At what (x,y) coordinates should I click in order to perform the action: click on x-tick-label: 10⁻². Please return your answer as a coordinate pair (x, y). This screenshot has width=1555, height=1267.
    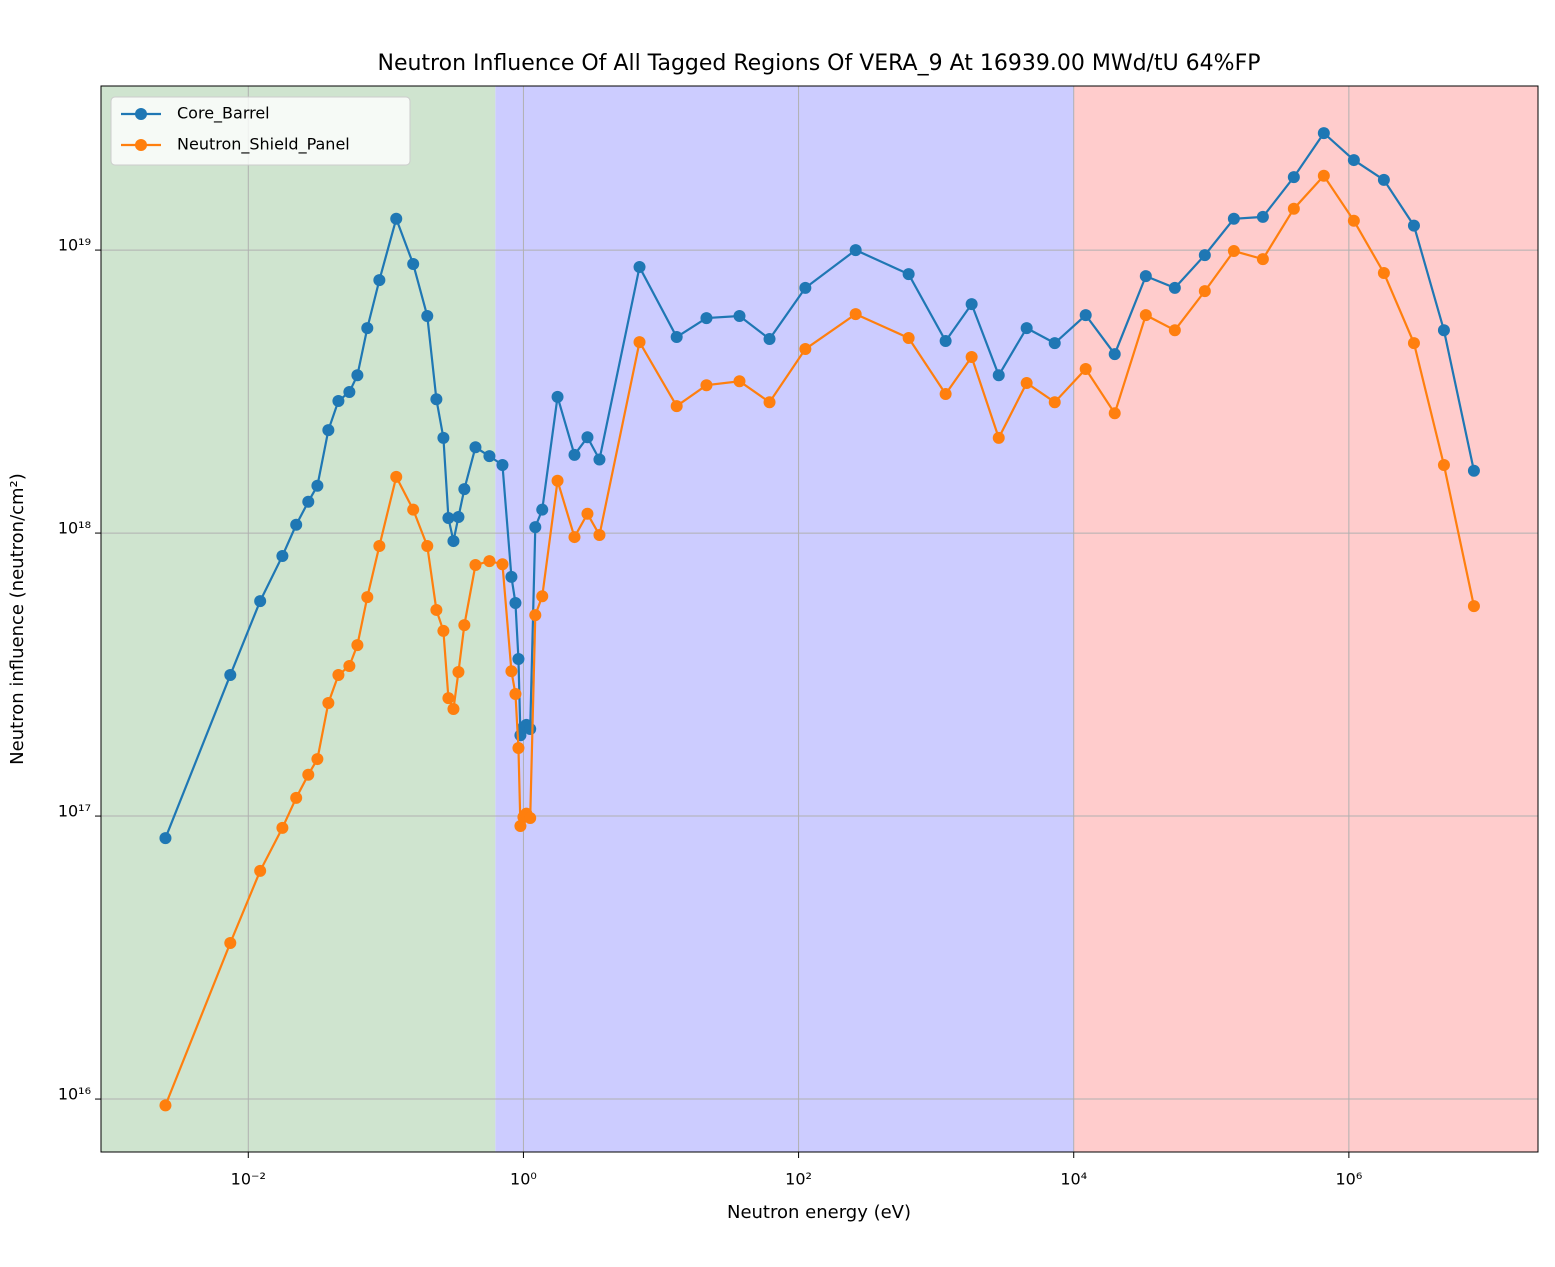
    Looking at the image, I should click on (248, 1179).